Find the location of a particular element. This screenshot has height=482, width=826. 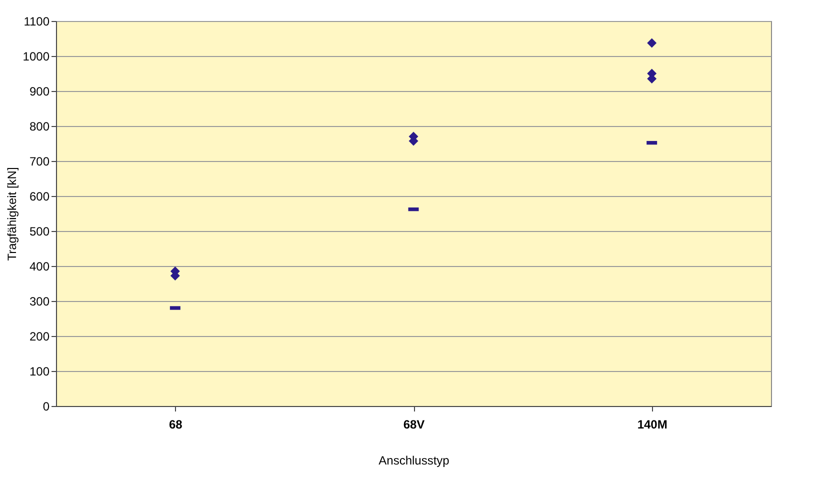

x-tick-label: 140M is located at coordinates (652, 425).